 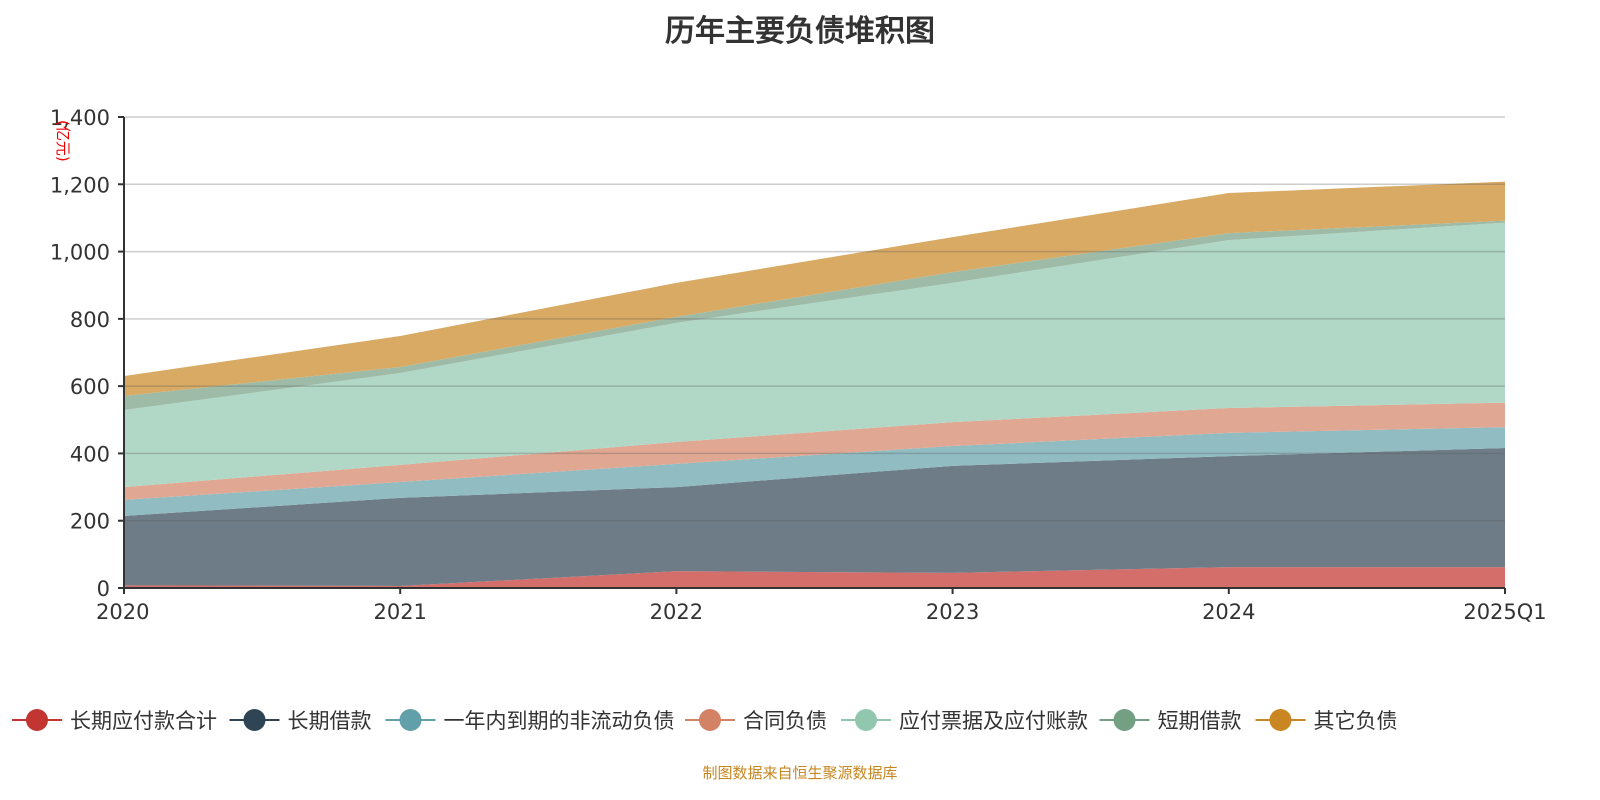 What do you see at coordinates (559, 721) in the screenshot?
I see `legend-label: 一年内到期的非流动负债` at bounding box center [559, 721].